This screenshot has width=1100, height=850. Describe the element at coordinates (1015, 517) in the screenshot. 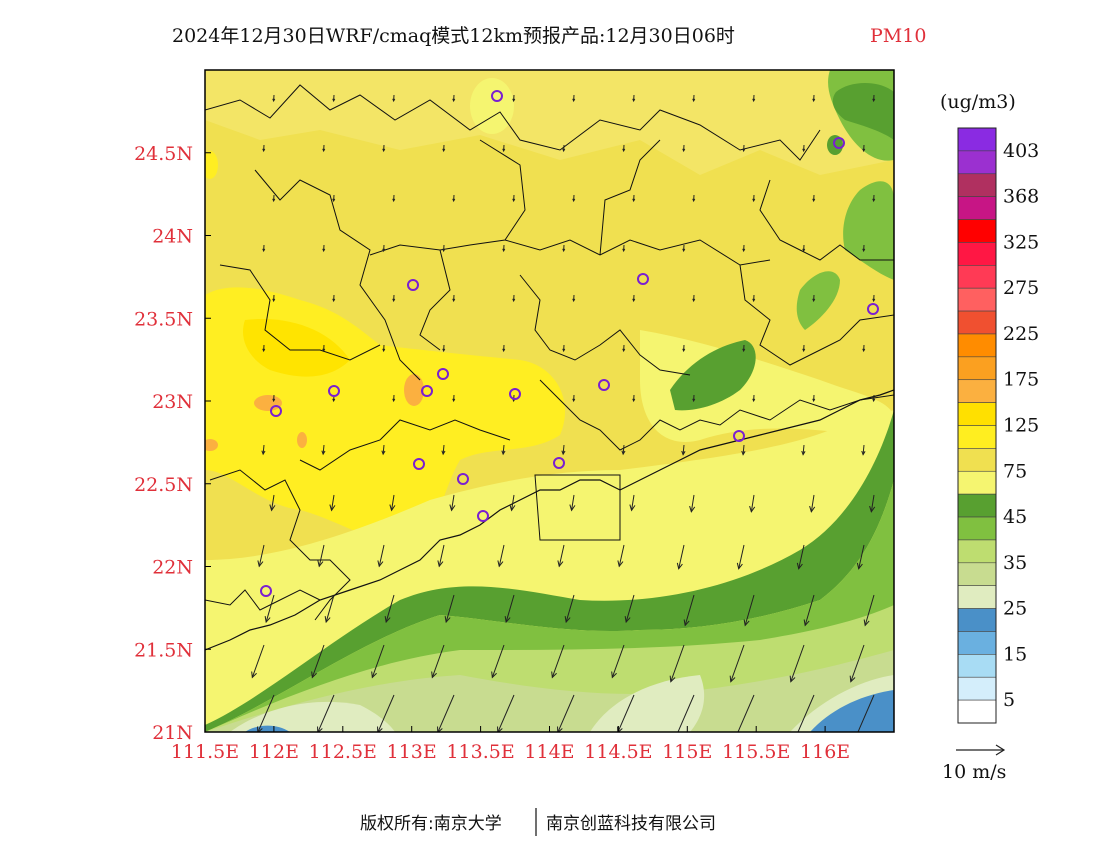

I see `colorbar-label: 45` at that location.